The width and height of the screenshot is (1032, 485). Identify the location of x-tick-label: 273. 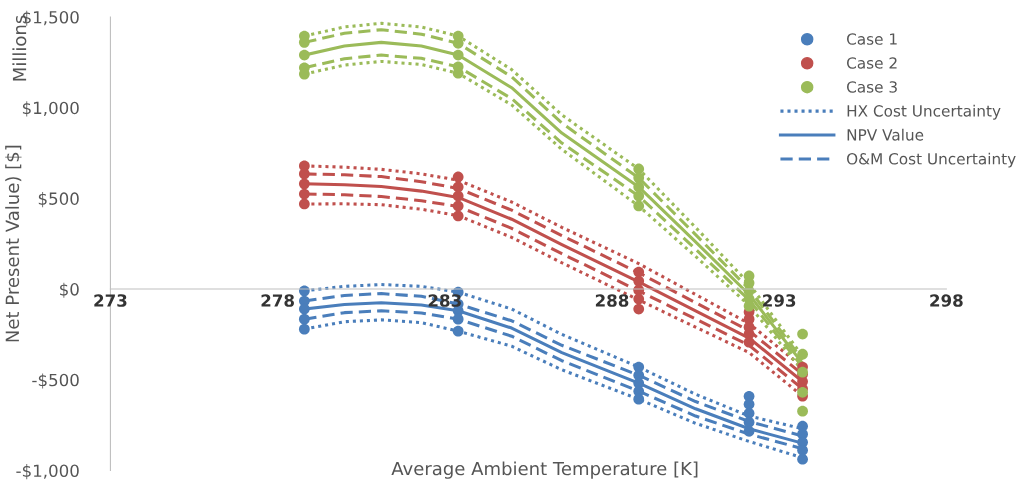
(110, 300).